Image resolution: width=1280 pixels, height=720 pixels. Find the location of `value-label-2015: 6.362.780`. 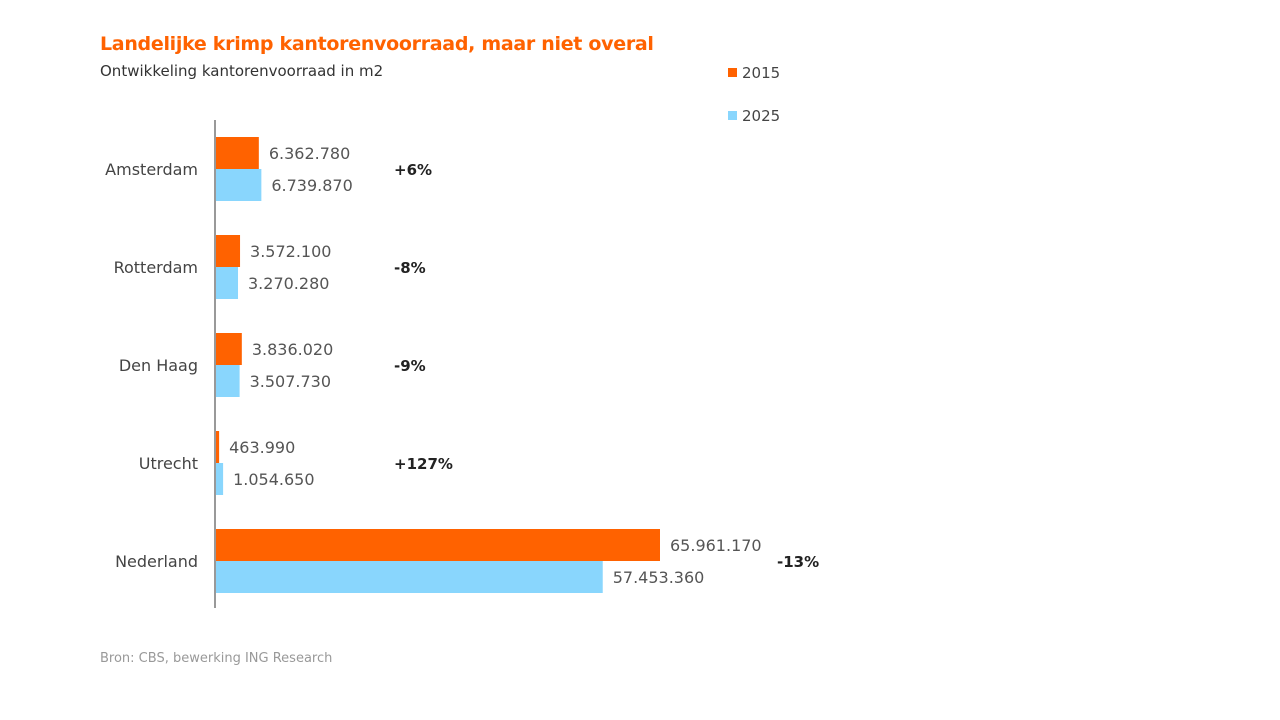

value-label-2015: 6.362.780 is located at coordinates (309, 153).